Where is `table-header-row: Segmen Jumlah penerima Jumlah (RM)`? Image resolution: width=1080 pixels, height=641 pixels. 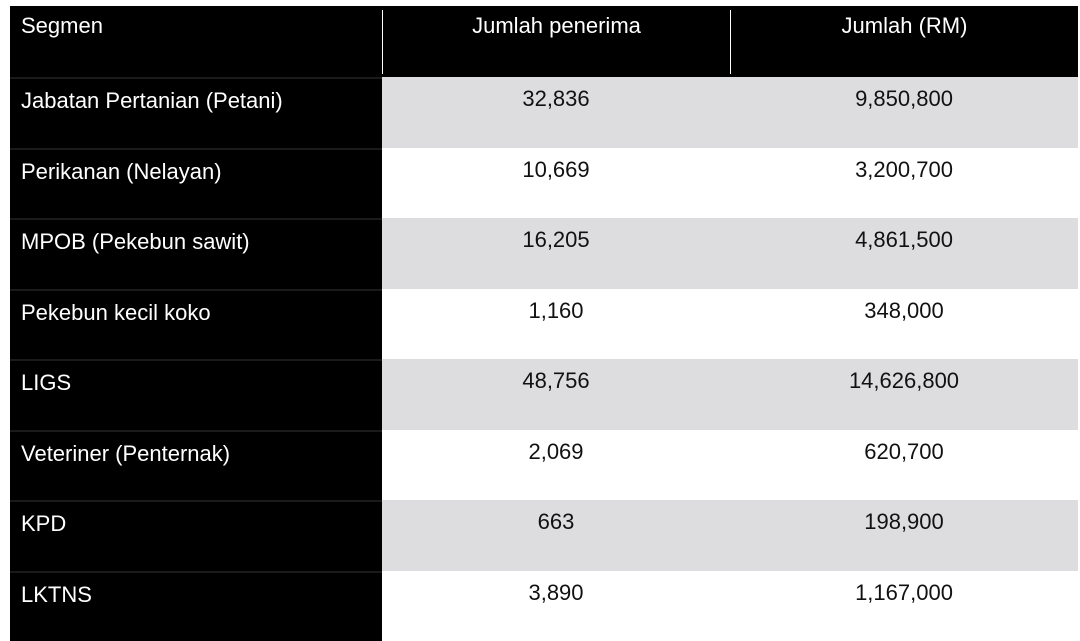
table-header-row: Segmen Jumlah penerima Jumlah (RM) is located at coordinates (544, 41).